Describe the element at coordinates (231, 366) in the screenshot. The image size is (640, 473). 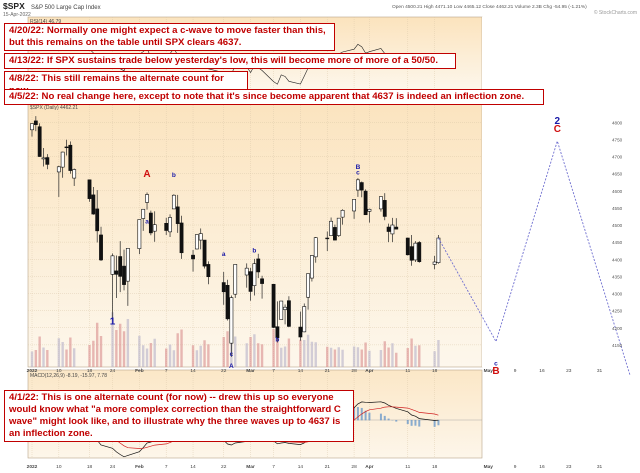
I see `wave-label: A` at that location.